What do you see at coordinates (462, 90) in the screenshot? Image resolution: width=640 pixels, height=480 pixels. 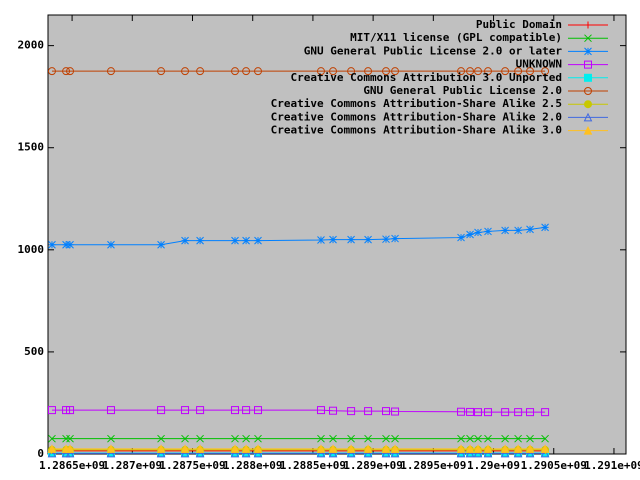 I see `legend-label: GNU General Public License 2.0` at bounding box center [462, 90].